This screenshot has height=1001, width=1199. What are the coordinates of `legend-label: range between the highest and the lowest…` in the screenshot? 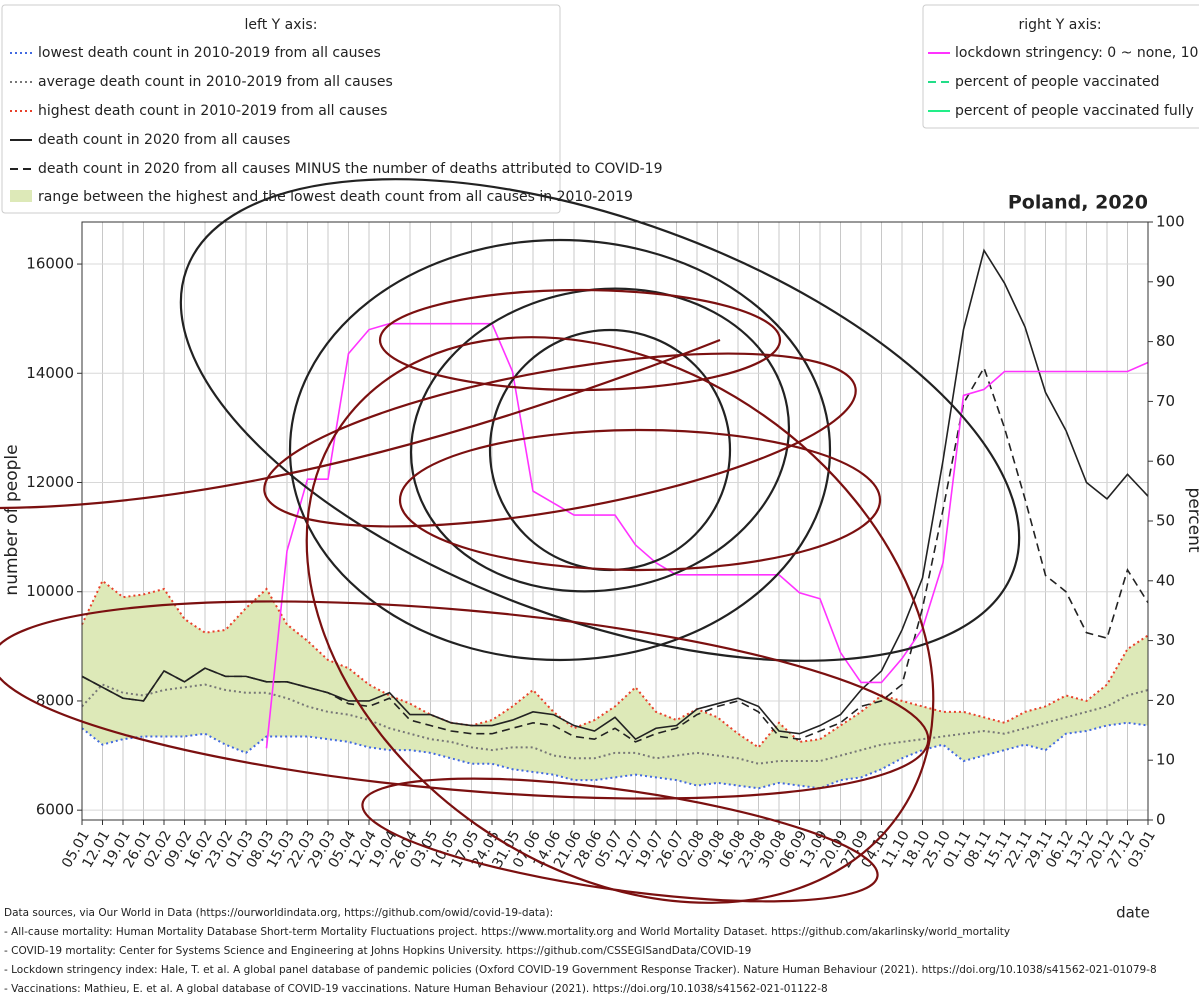 It's located at (335, 197).